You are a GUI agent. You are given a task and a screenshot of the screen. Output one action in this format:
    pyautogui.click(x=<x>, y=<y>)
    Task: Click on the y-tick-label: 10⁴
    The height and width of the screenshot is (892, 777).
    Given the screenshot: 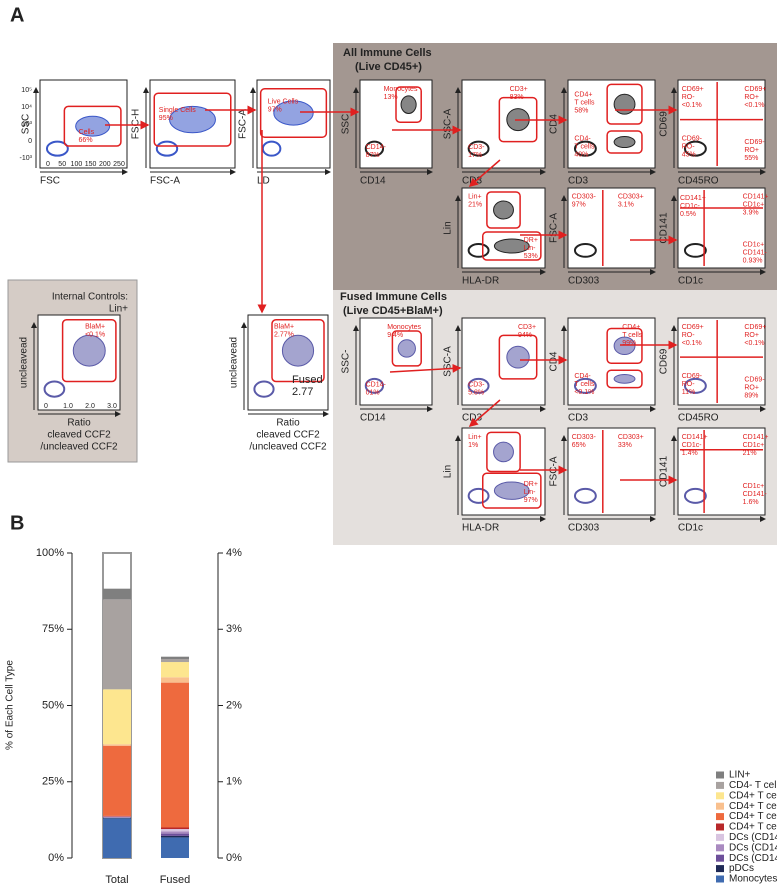 What is the action you would take?
    pyautogui.click(x=26, y=107)
    